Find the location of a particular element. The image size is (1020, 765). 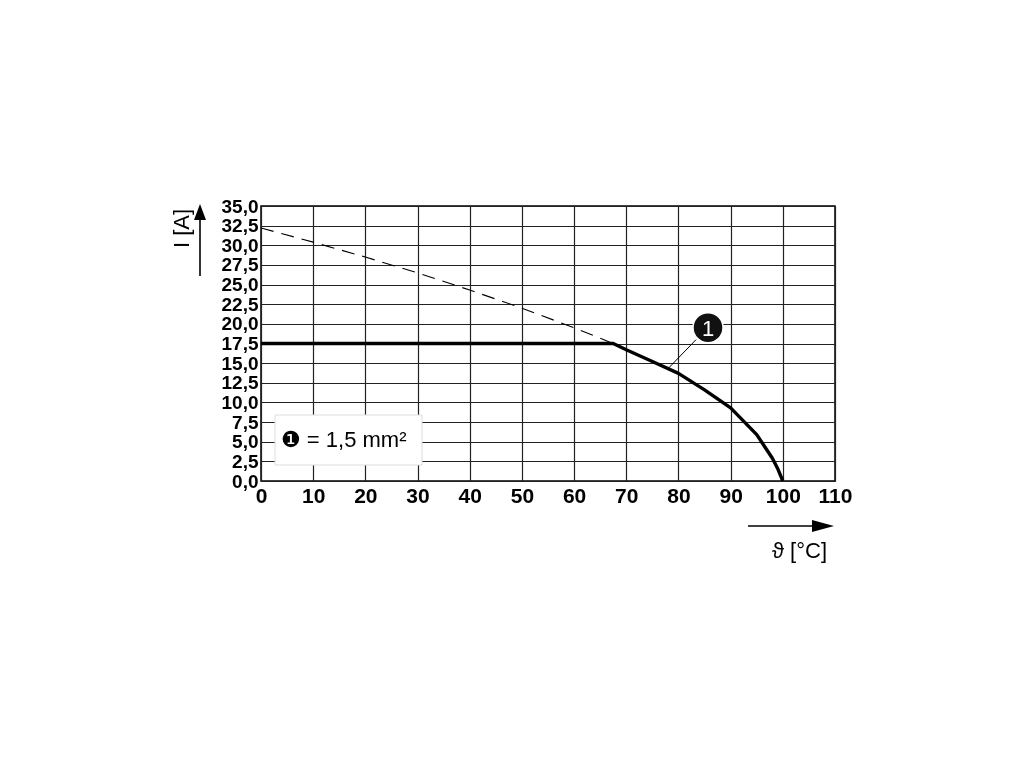

x-axis-title: ϑ [°C] is located at coordinates (799, 550).